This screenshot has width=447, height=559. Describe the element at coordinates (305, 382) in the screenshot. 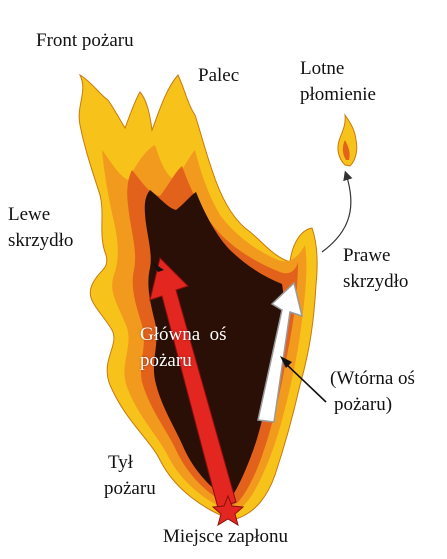

I see `secondary-axis-pointer-line` at that location.